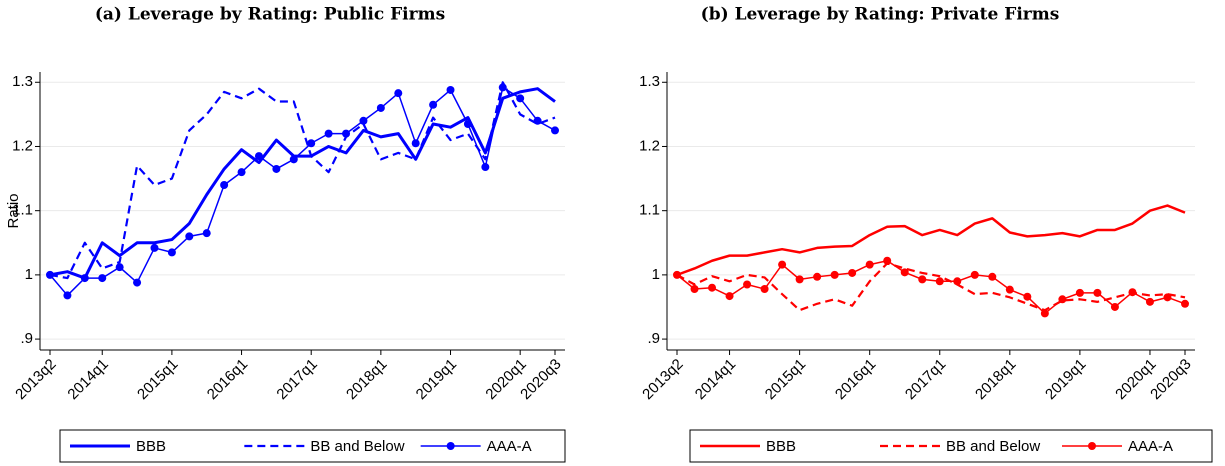  What do you see at coordinates (509, 446) in the screenshot?
I see `legend-label: AAA-A` at bounding box center [509, 446].